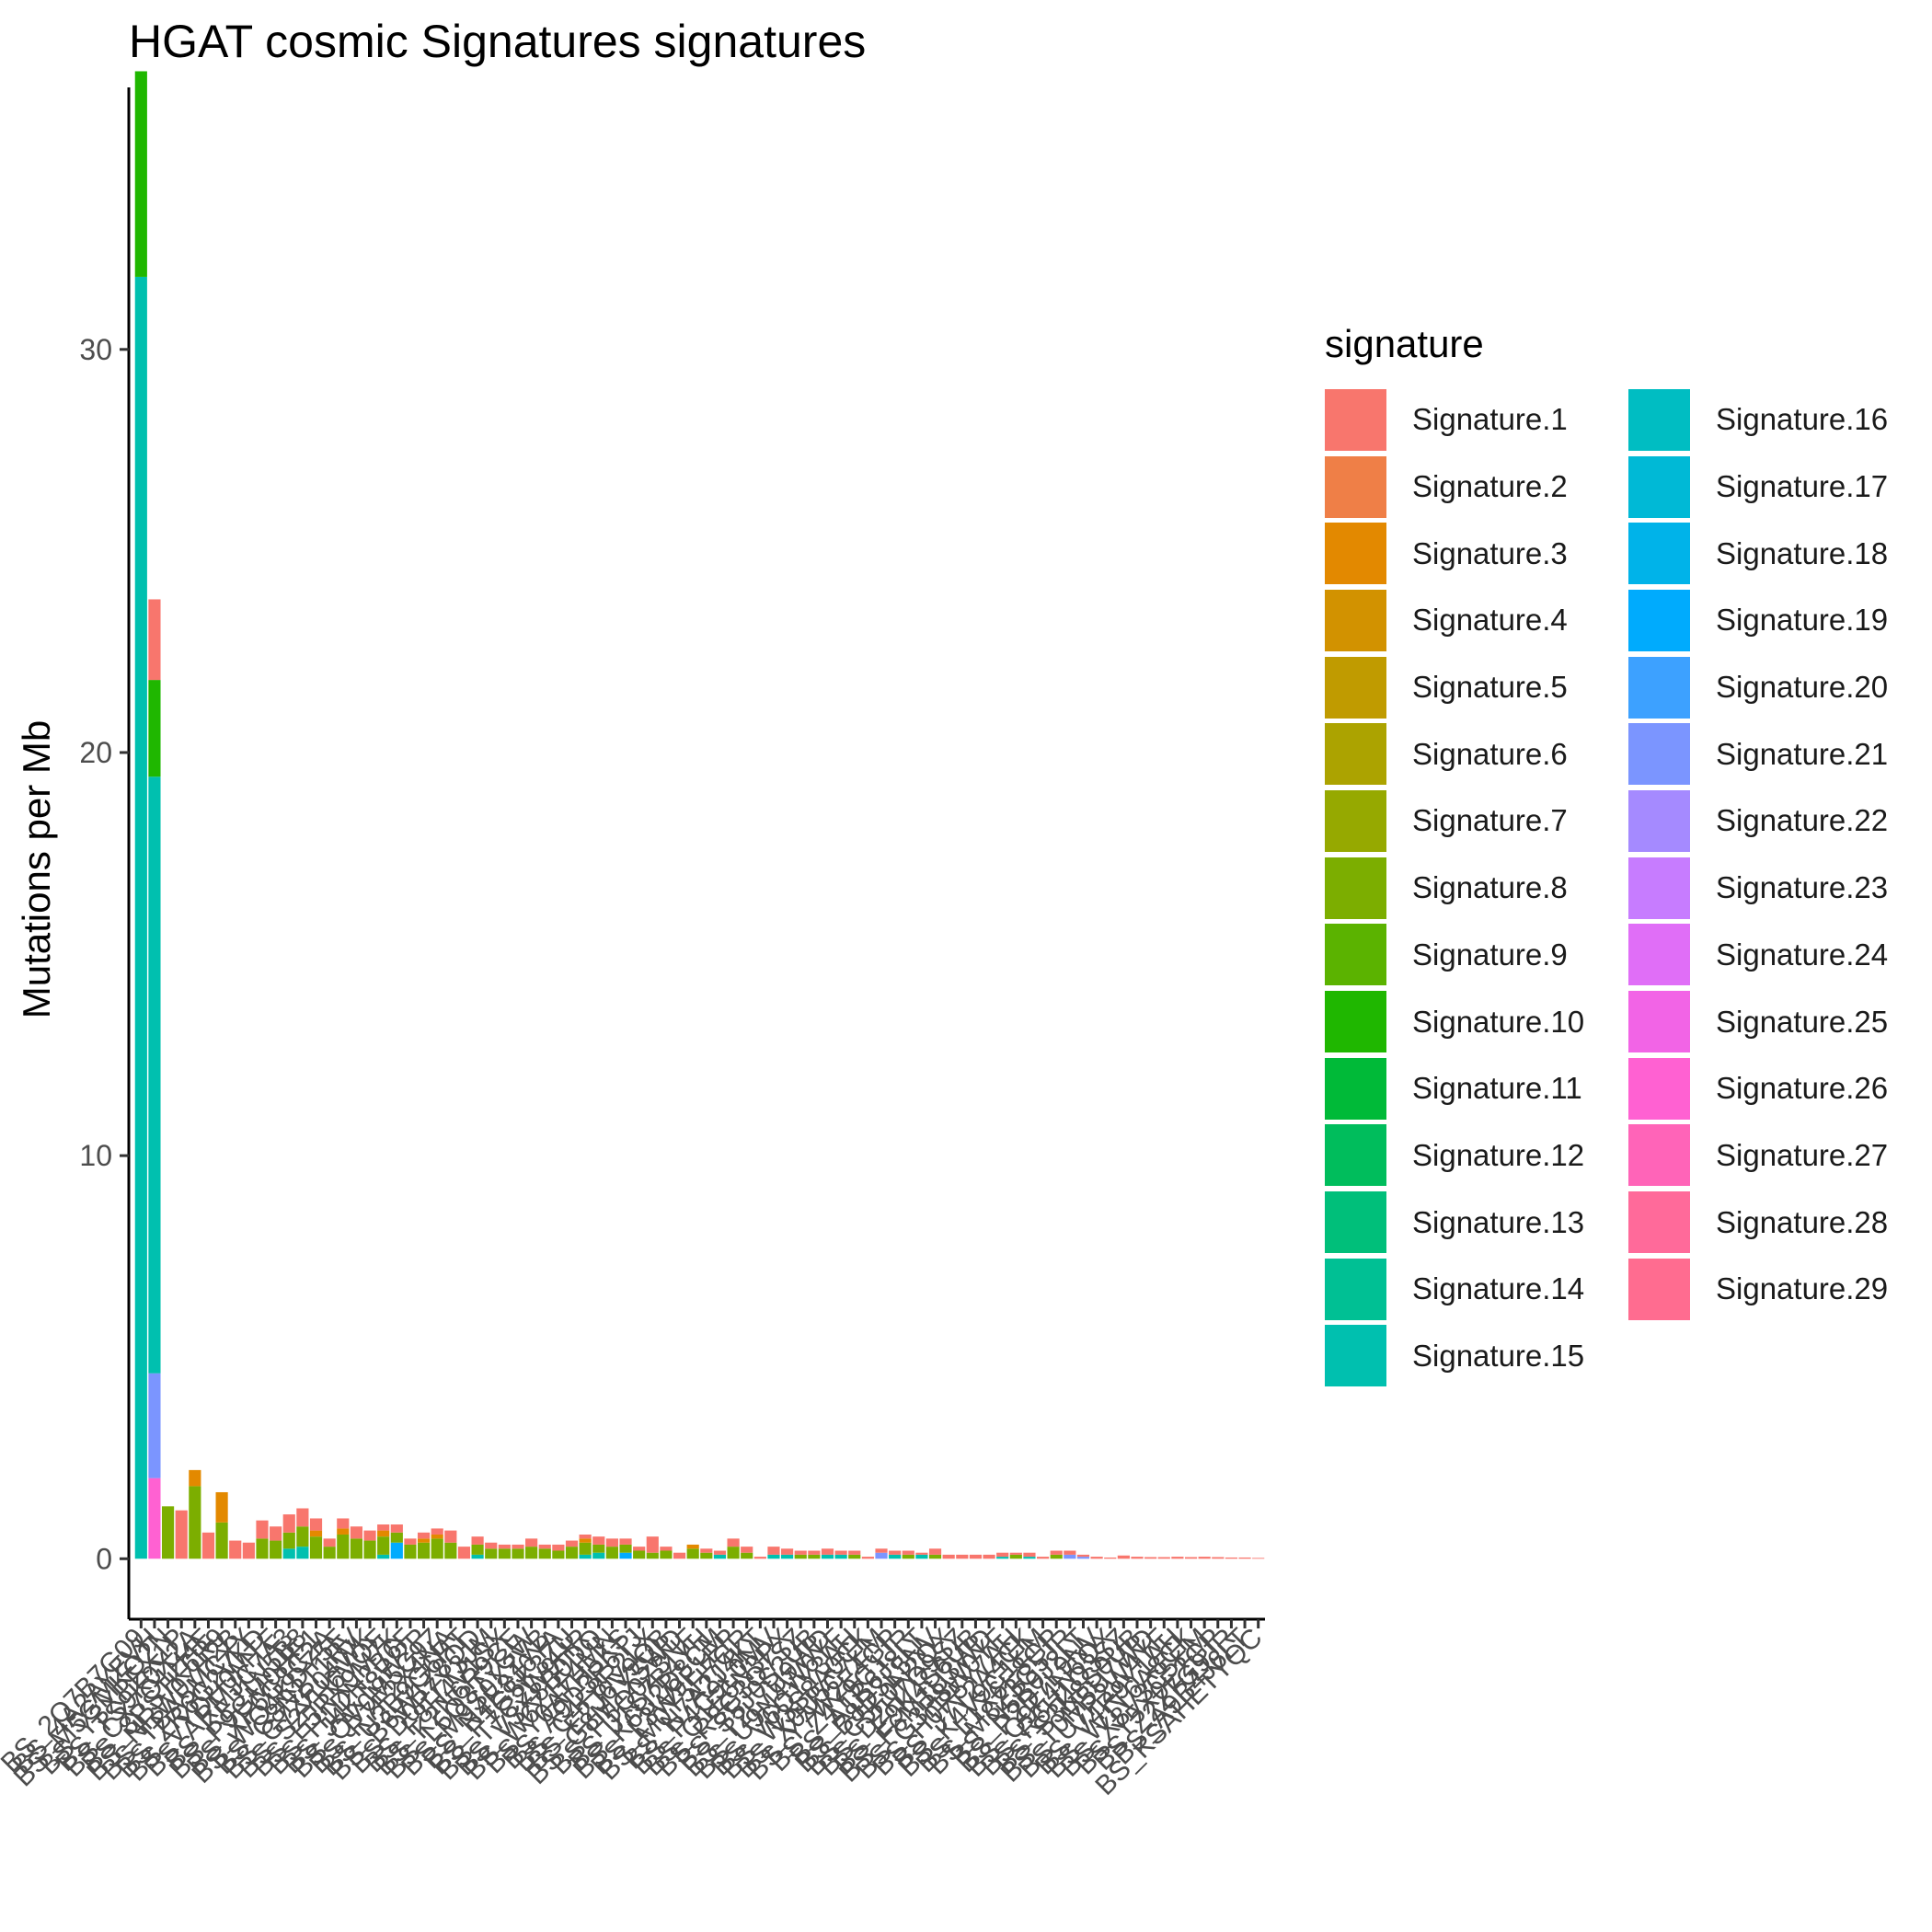 The width and height of the screenshot is (1932, 1932). I want to click on legend-item: Signature.23, so click(1780, 888).